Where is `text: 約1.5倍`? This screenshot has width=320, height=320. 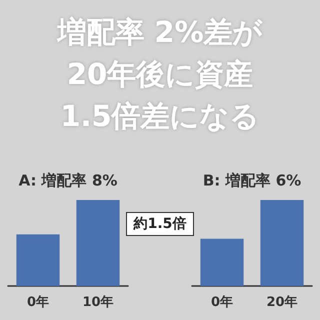 text: 約1.5倍 is located at coordinates (159, 223).